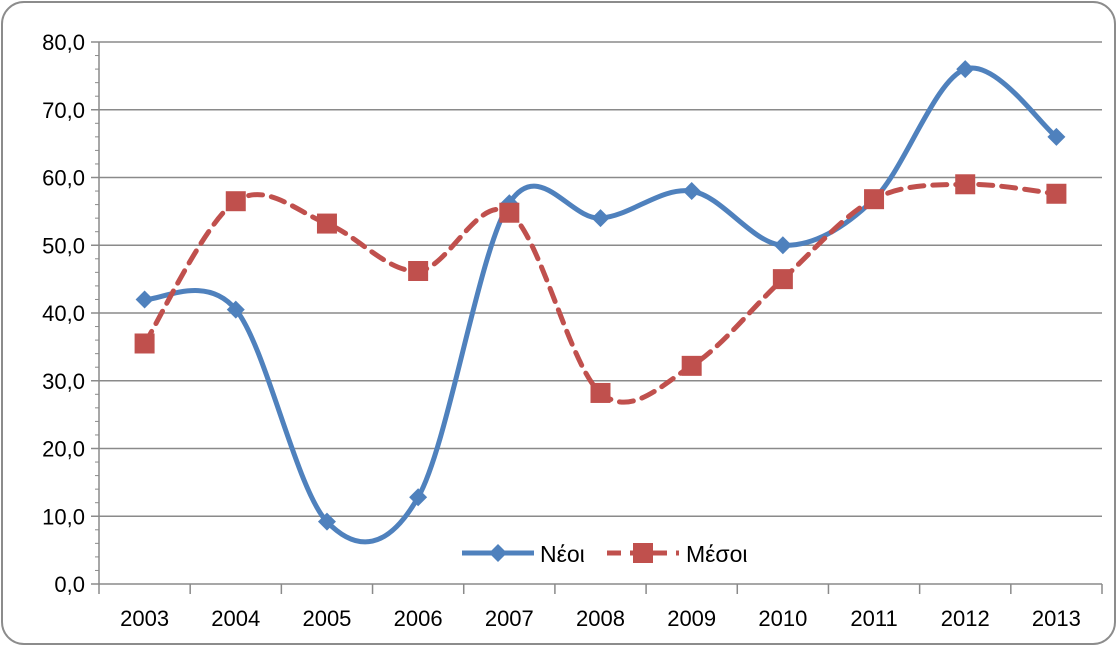  Describe the element at coordinates (691, 618) in the screenshot. I see `x-tick-label: 2009` at that location.